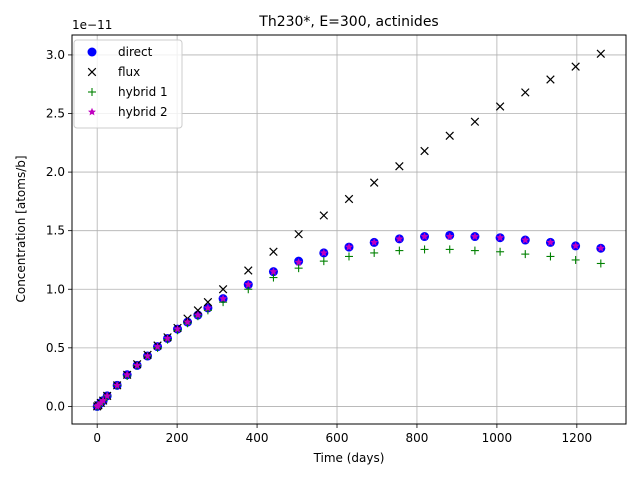  I want to click on legend-marker-direct, so click(92, 52).